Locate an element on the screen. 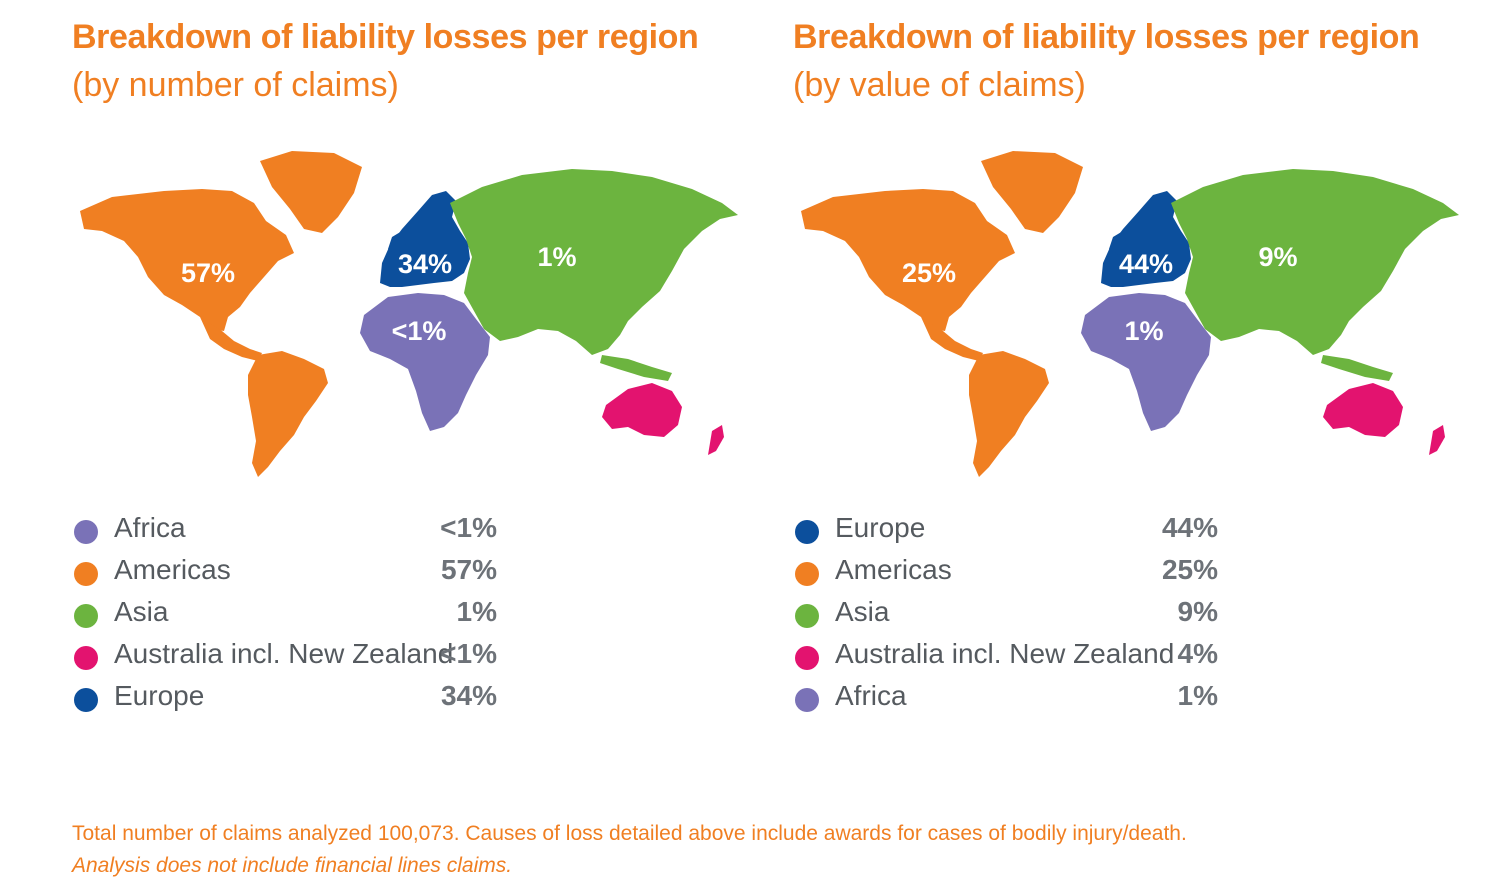 The height and width of the screenshot is (895, 1498). legend-value: 25% is located at coordinates (1189, 569).